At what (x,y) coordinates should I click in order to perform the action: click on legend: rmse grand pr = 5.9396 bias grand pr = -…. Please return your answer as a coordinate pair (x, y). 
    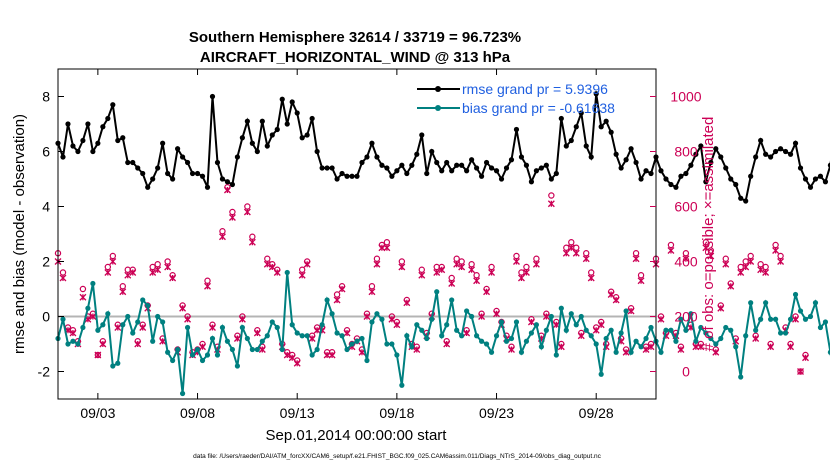
    Looking at the image, I should click on (516, 98).